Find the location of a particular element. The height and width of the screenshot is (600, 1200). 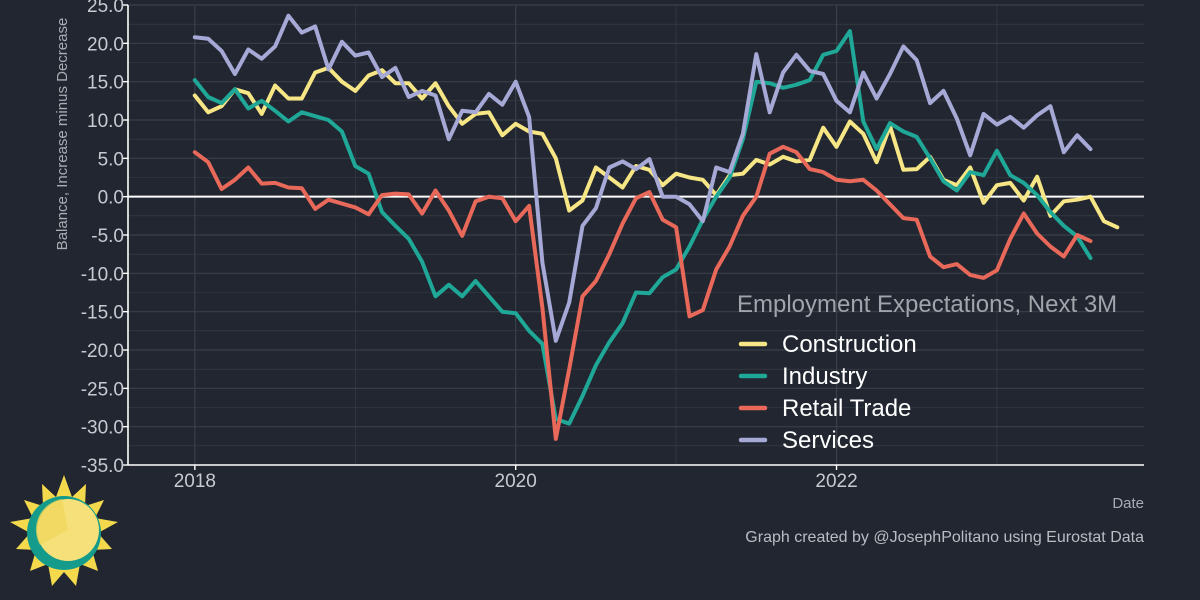

y-tick-label: 5.0 is located at coordinates (111, 159).